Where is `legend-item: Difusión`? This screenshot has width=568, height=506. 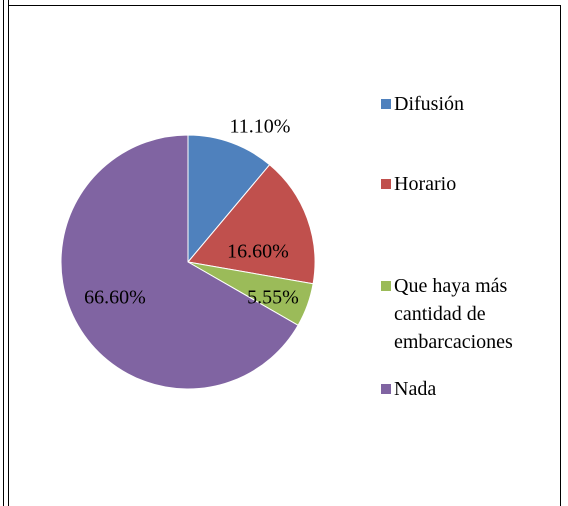
legend-item: Difusión is located at coordinates (471, 104).